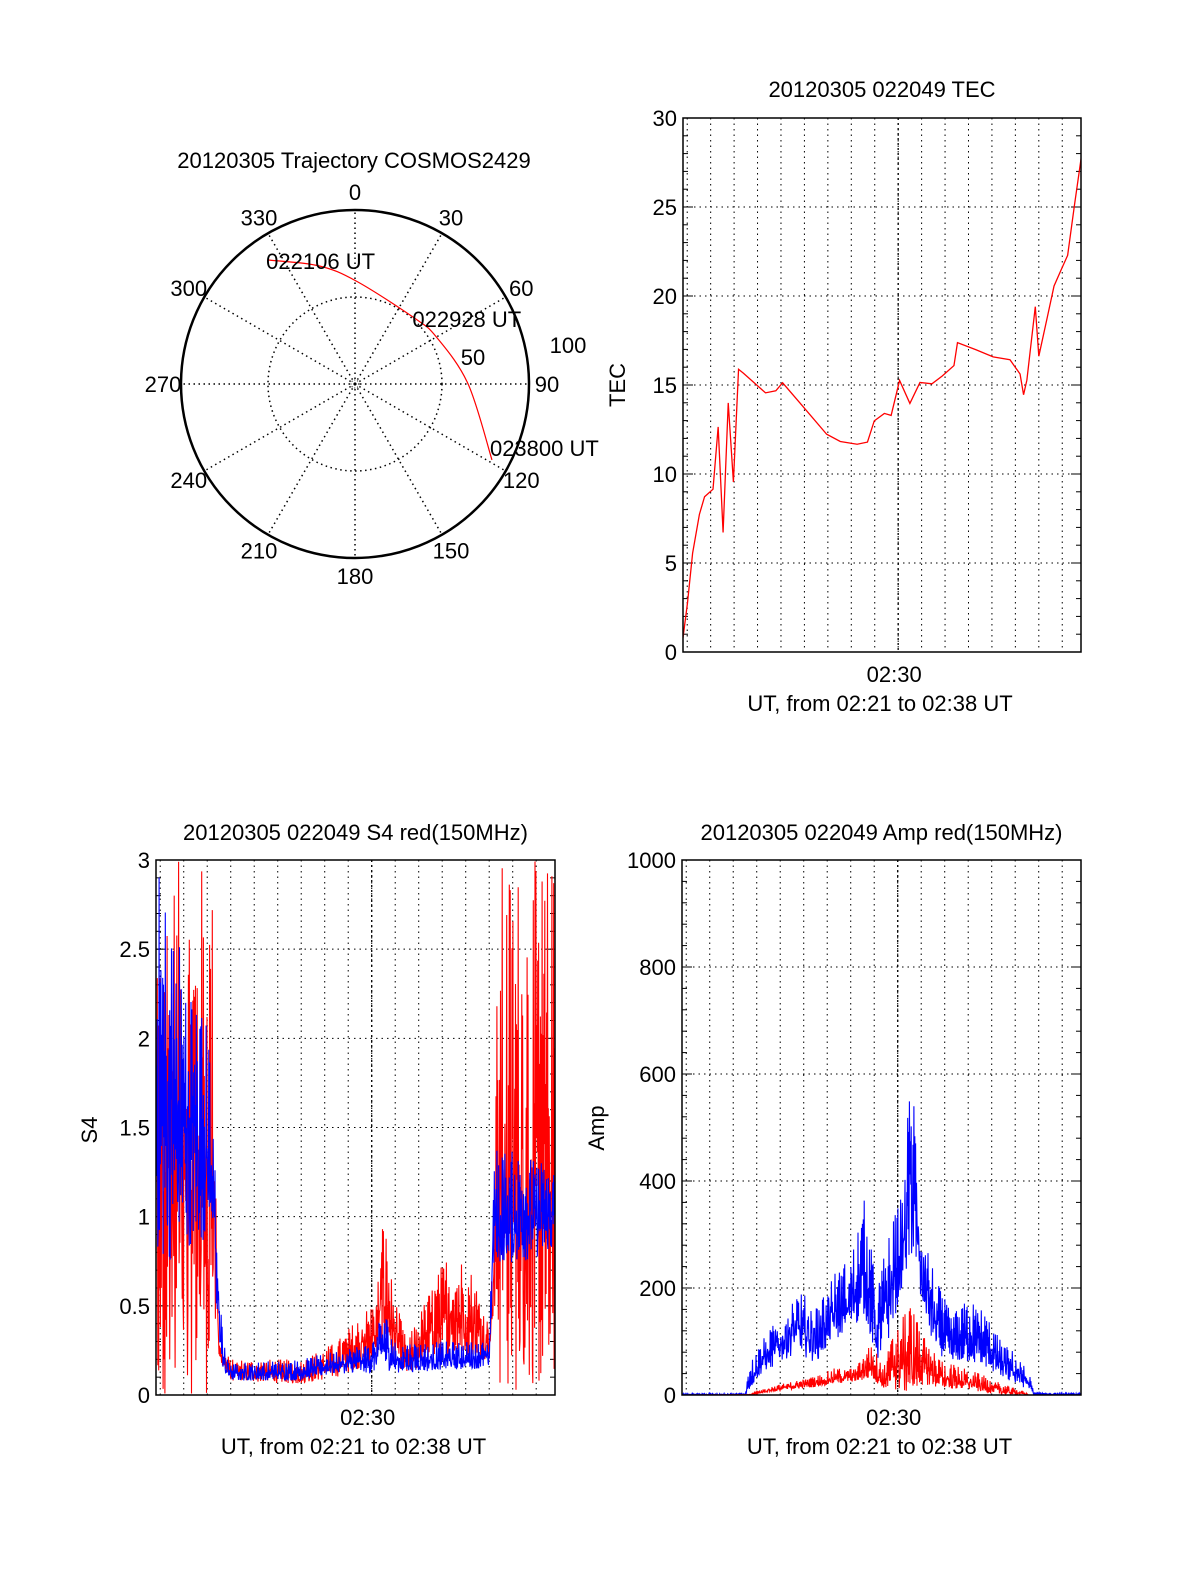 Image resolution: width=1200 pixels, height=1575 pixels. Describe the element at coordinates (320, 261) in the screenshot. I see `time-annotation: 022106 UT` at that location.